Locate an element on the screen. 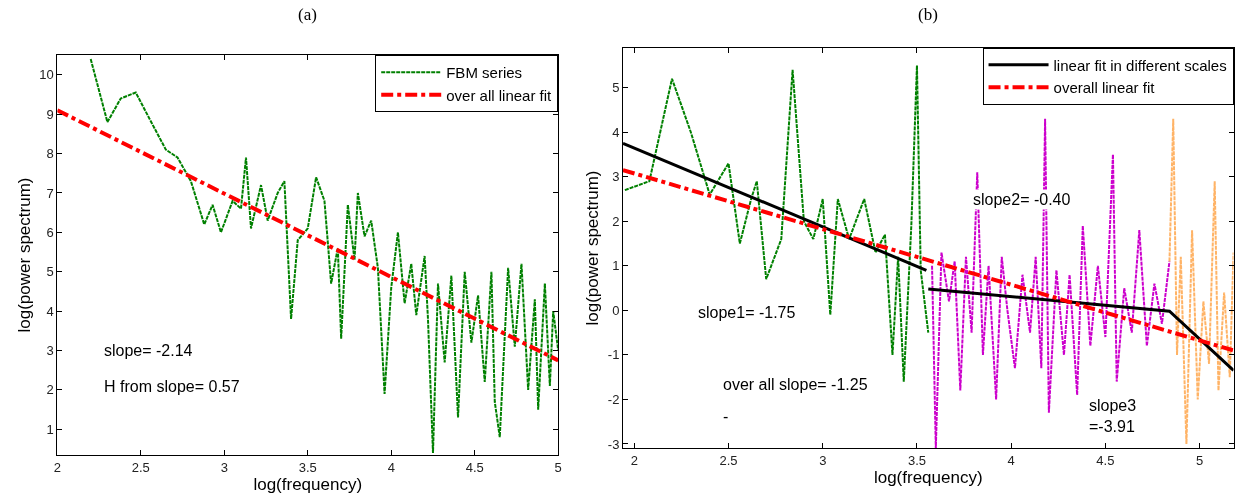 The width and height of the screenshot is (1246, 501). annotation: slope= -2.14 is located at coordinates (148, 350).